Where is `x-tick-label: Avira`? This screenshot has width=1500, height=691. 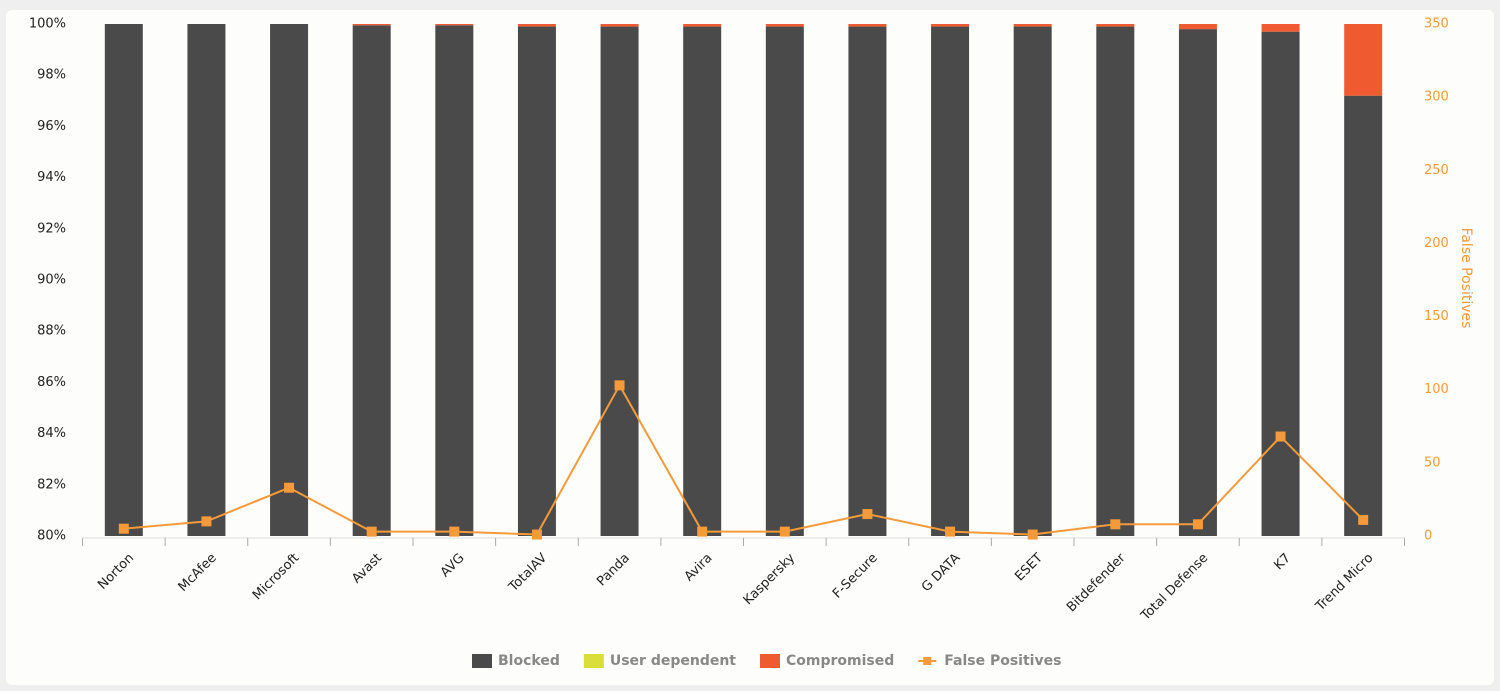
x-tick-label: Avira is located at coordinates (699, 568).